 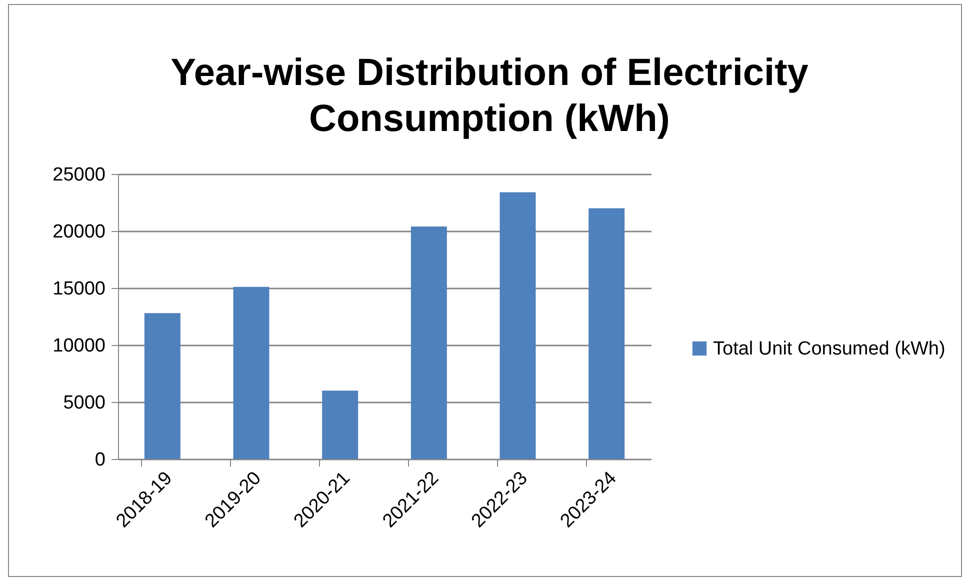 What do you see at coordinates (84, 403) in the screenshot?
I see `y-tick-label: 5000` at bounding box center [84, 403].